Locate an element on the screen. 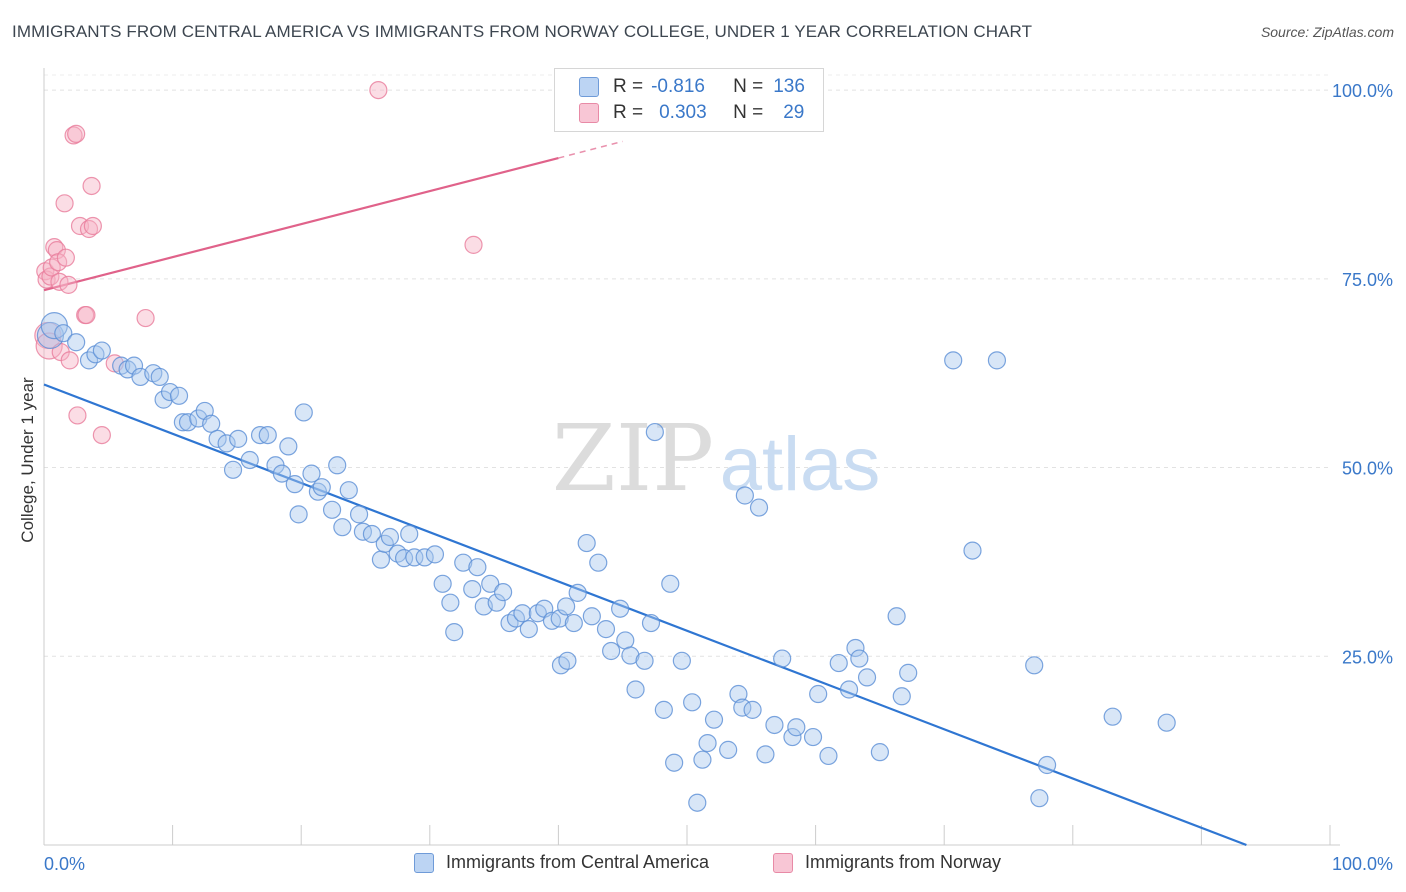 This screenshot has width=1406, height=892. y-tick-label: 75.0% is located at coordinates (1367, 280).